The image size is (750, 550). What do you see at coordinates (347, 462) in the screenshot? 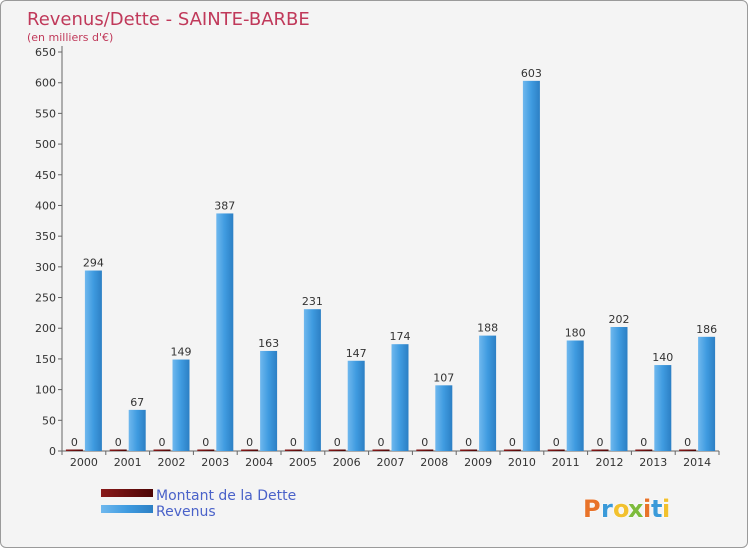
I see `x-tick-label: 2006` at bounding box center [347, 462].